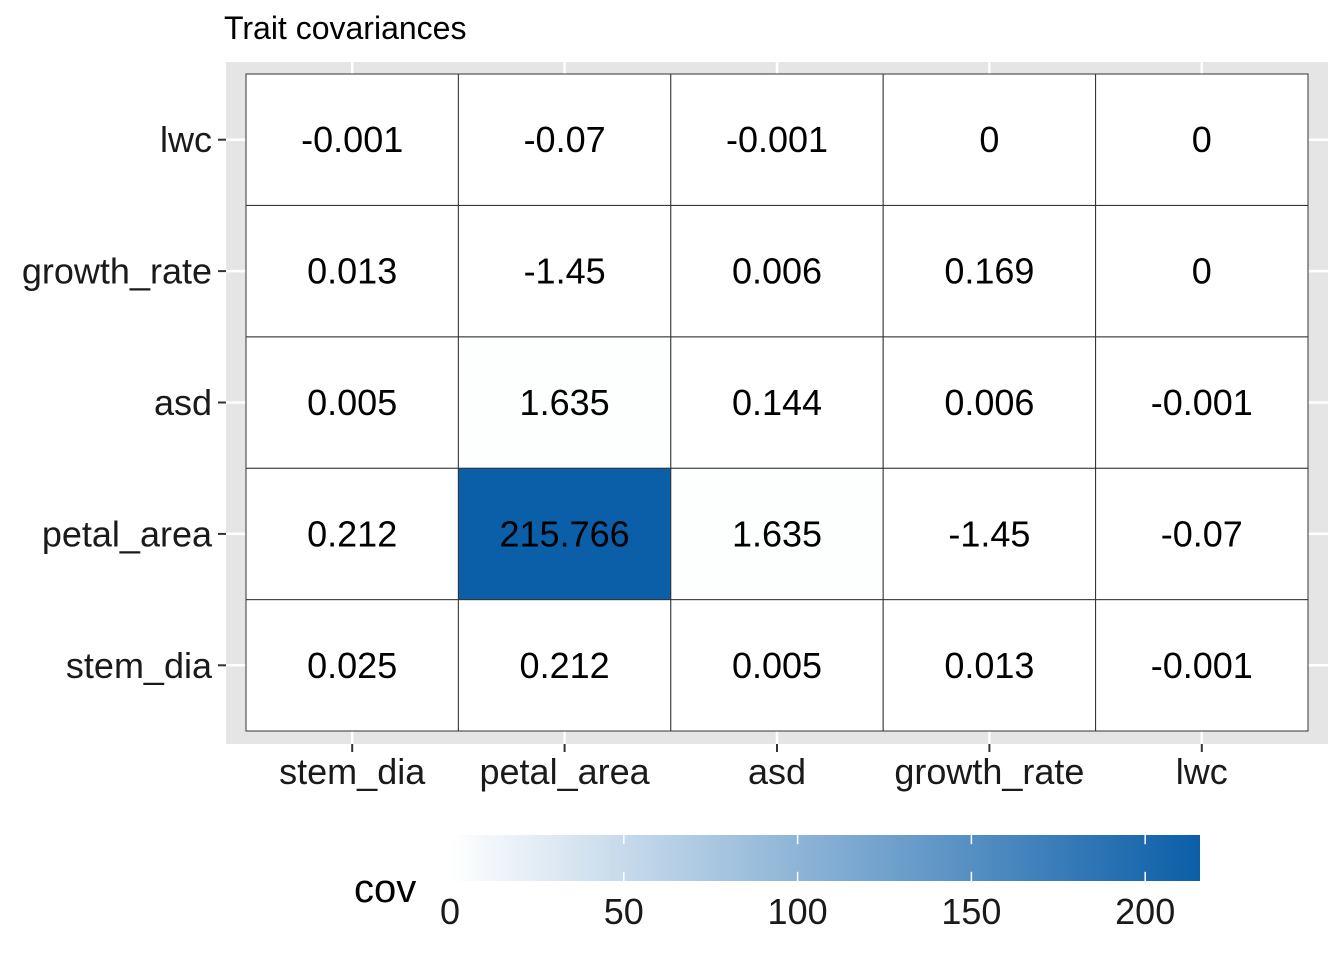  I want to click on cell-value-label: 0.025, so click(352, 665).